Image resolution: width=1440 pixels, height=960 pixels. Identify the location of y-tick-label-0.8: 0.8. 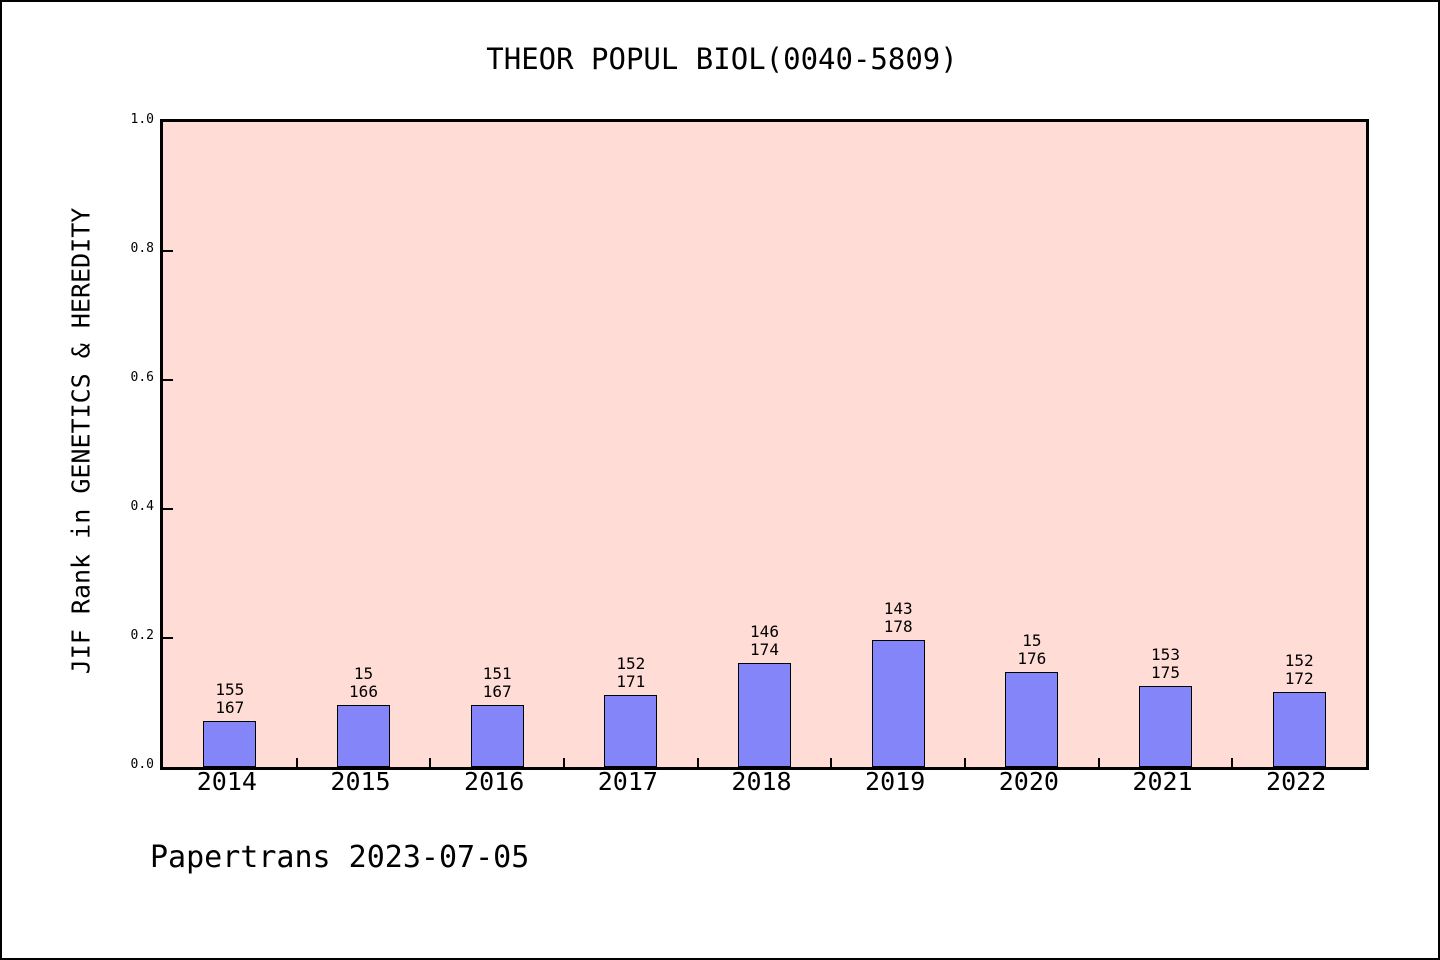
(142, 248).